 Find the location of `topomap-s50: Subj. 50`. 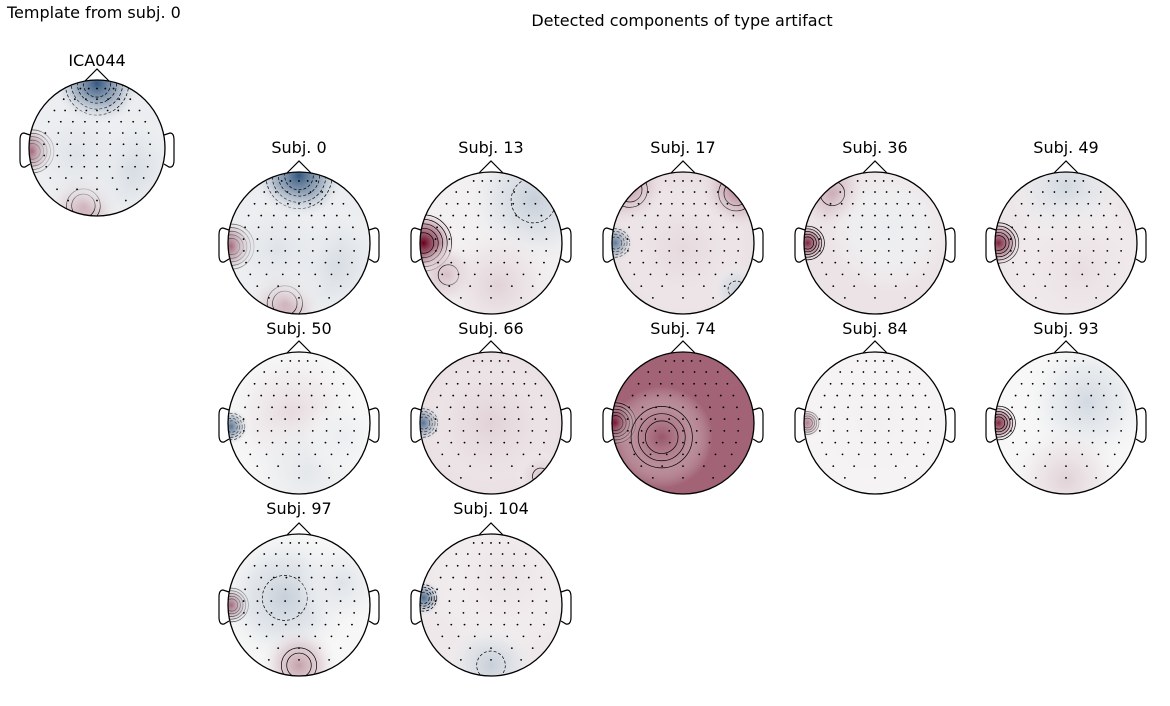

topomap-s50: Subj. 50 is located at coordinates (299, 407).